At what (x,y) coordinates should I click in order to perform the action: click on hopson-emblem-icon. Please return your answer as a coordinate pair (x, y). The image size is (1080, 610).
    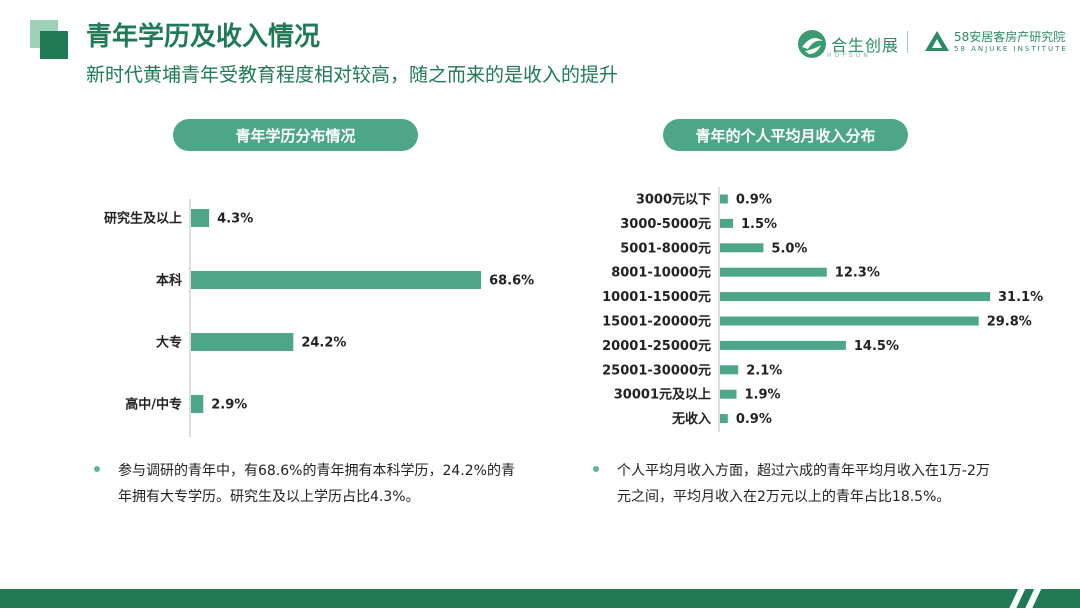
    Looking at the image, I should click on (812, 44).